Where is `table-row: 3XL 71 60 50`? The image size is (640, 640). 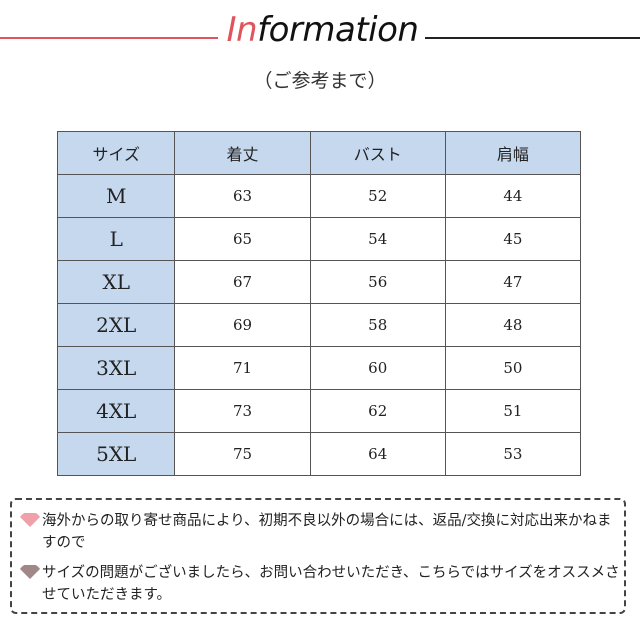
table-row: 3XL 71 60 50 is located at coordinates (319, 368).